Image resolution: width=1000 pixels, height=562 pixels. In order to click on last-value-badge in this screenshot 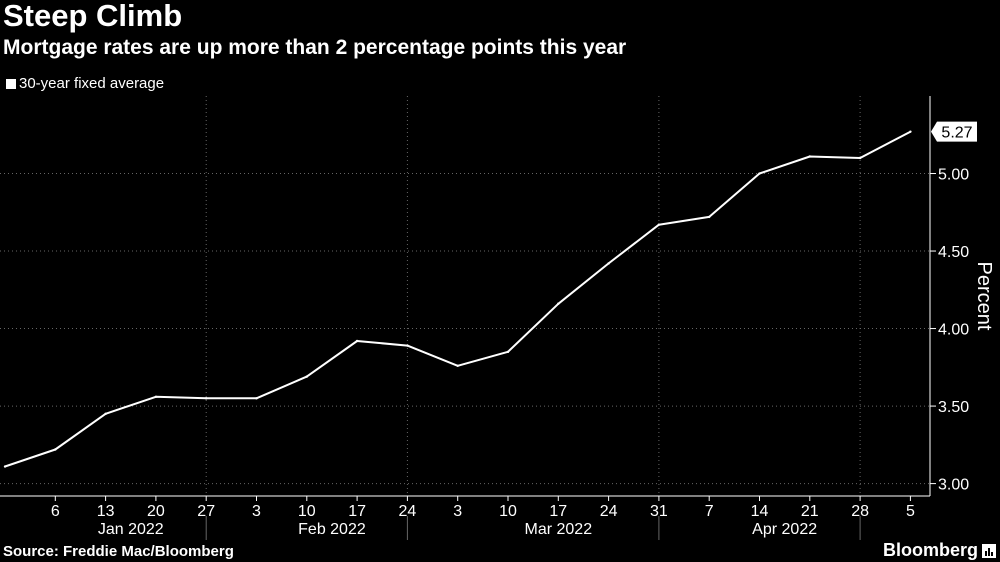, I will do `click(954, 131)`.